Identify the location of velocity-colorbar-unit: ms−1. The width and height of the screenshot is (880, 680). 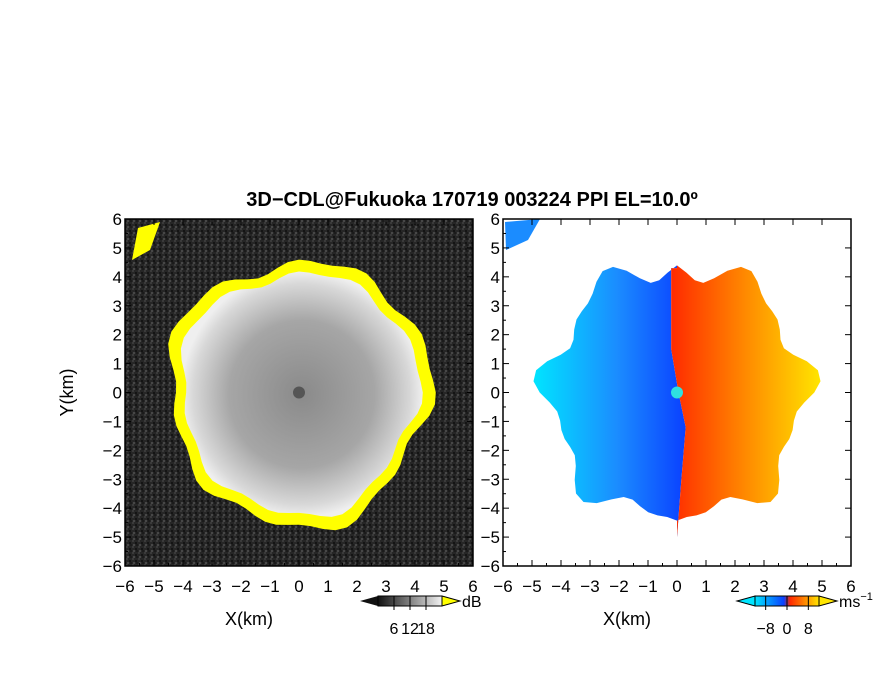
(856, 601).